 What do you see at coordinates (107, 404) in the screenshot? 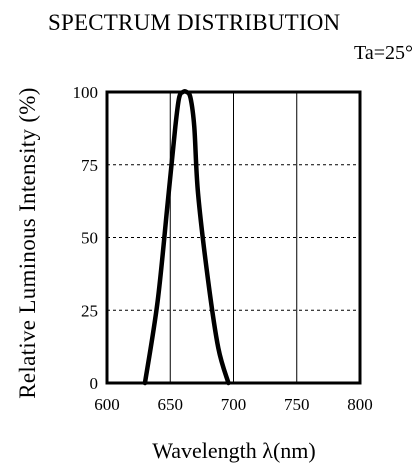
I see `x-tick-label: 600` at bounding box center [107, 404].